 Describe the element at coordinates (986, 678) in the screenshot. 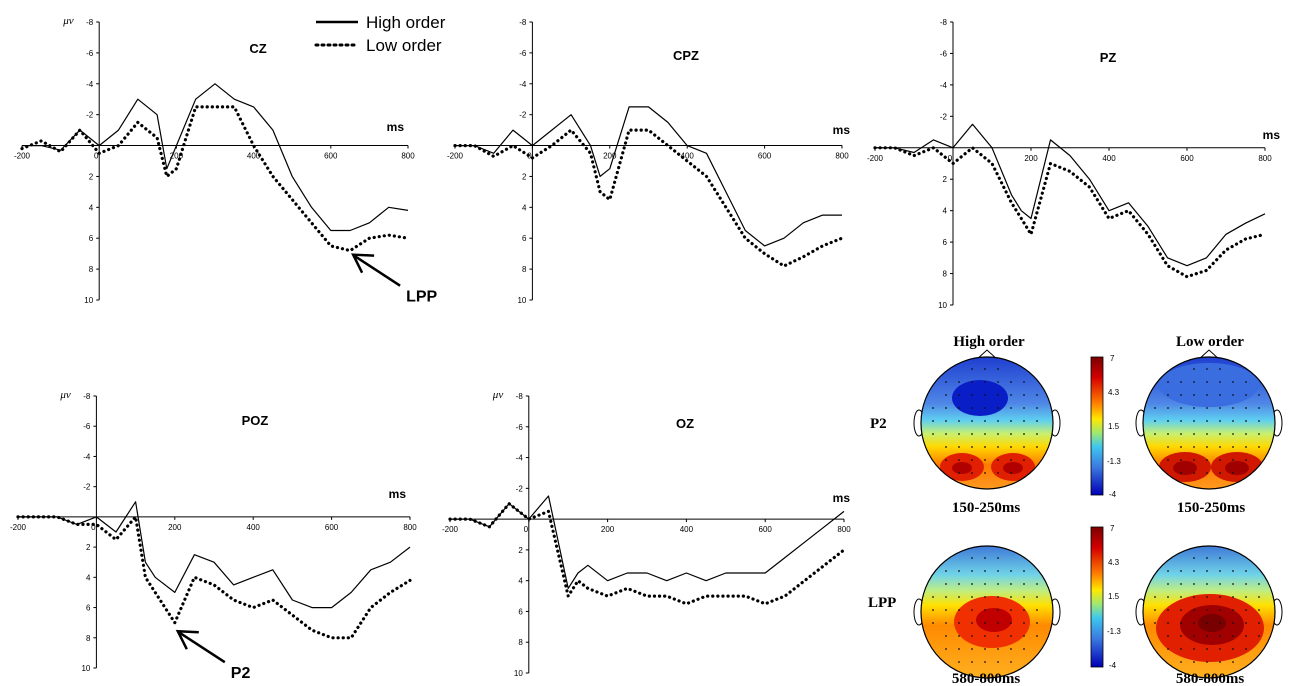

I see `topo-time-label-lpp-high: 580-800ms` at that location.